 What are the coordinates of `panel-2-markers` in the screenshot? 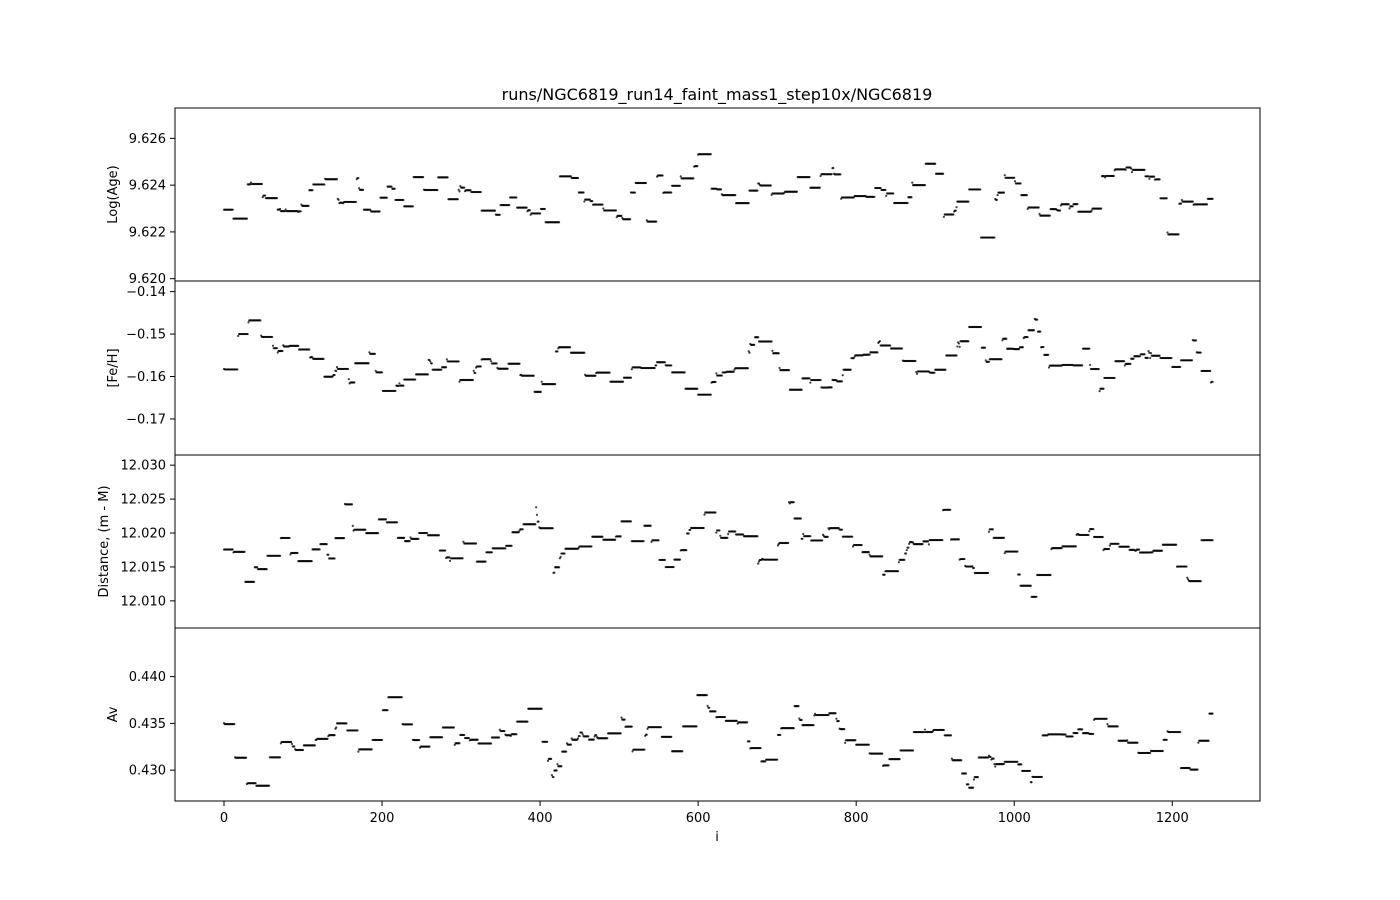 It's located at (718, 356).